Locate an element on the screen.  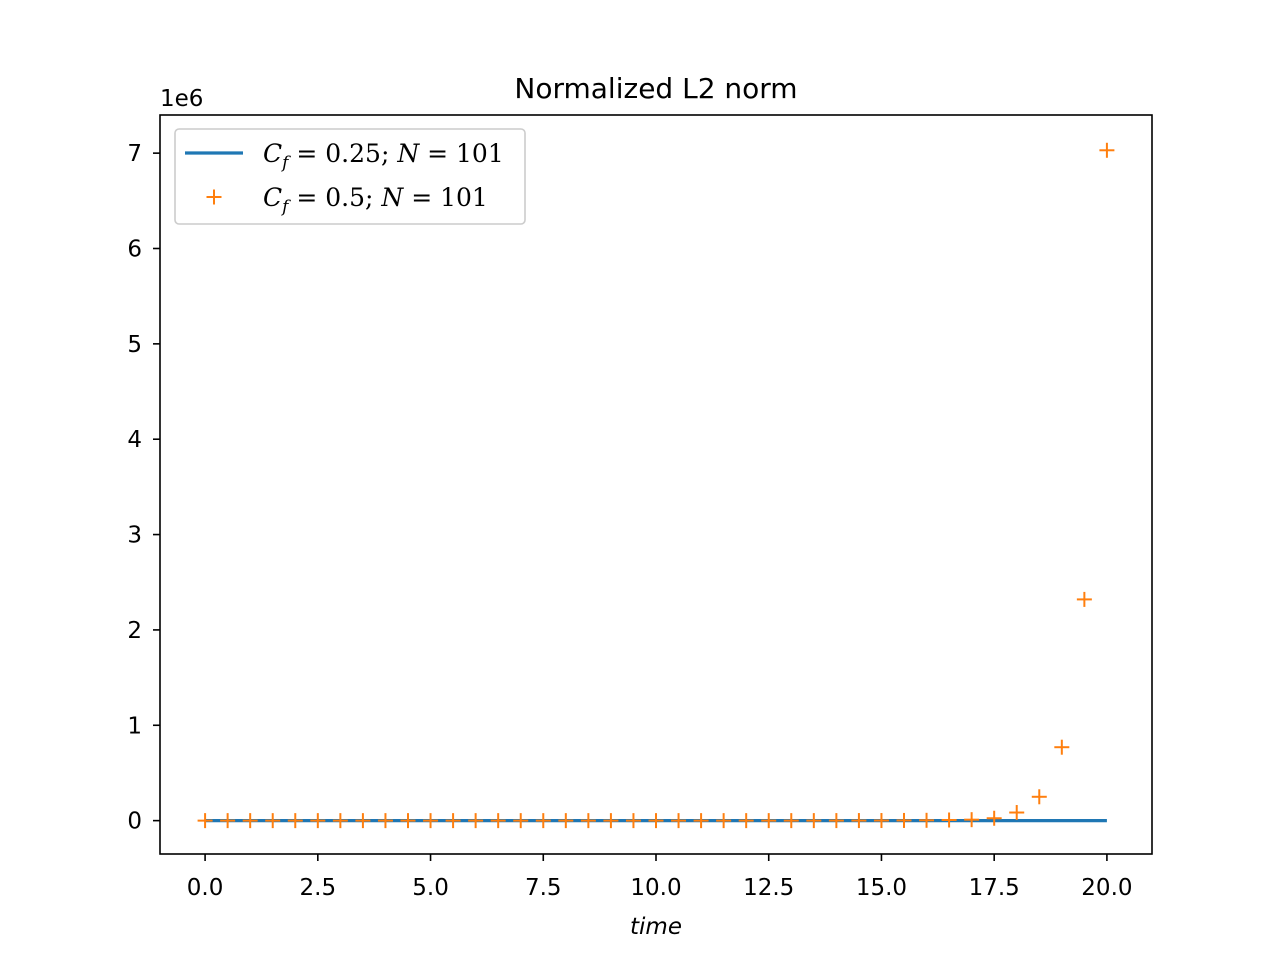
x-tick-label: 2.5 is located at coordinates (318, 888).